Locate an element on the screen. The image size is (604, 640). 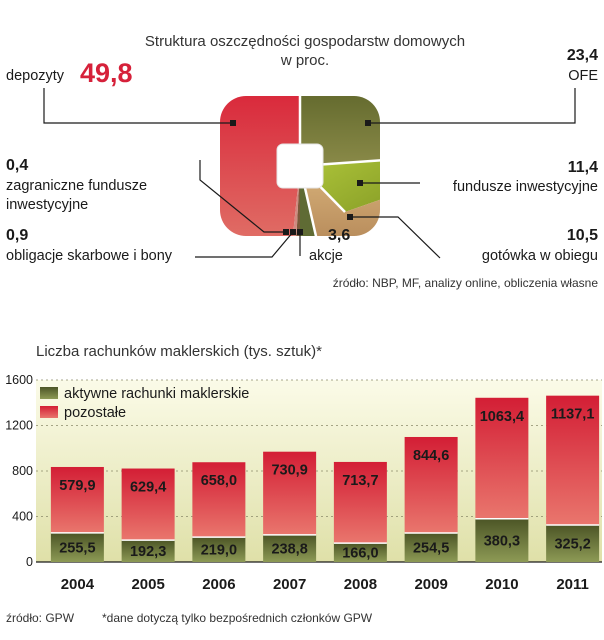
label-akcje: akcje is located at coordinates (326, 256).